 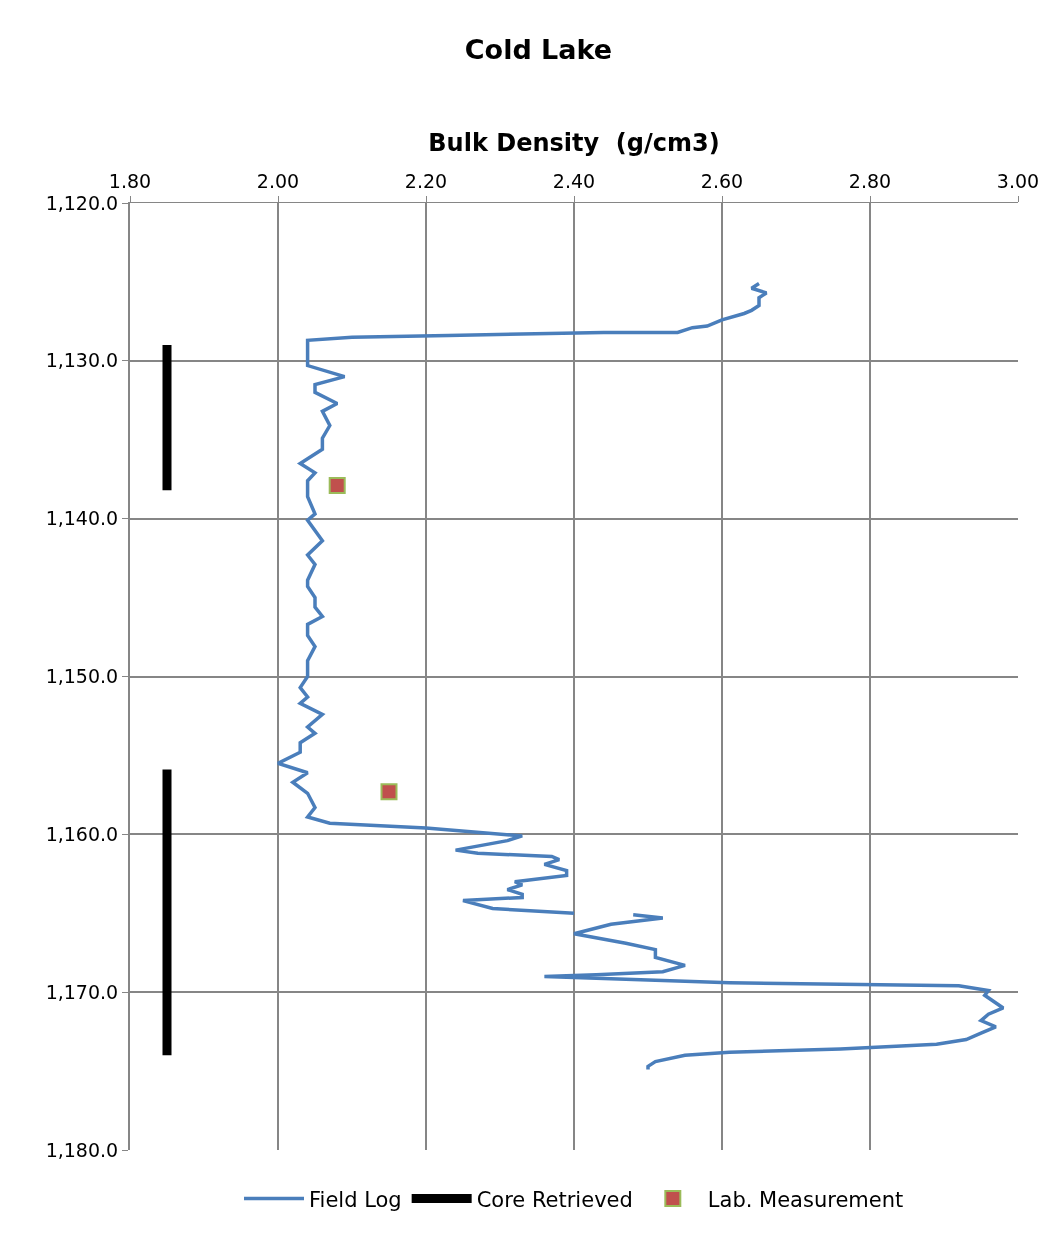 What do you see at coordinates (82, 676) in the screenshot?
I see `y-tick-label: 1,150.0` at bounding box center [82, 676].